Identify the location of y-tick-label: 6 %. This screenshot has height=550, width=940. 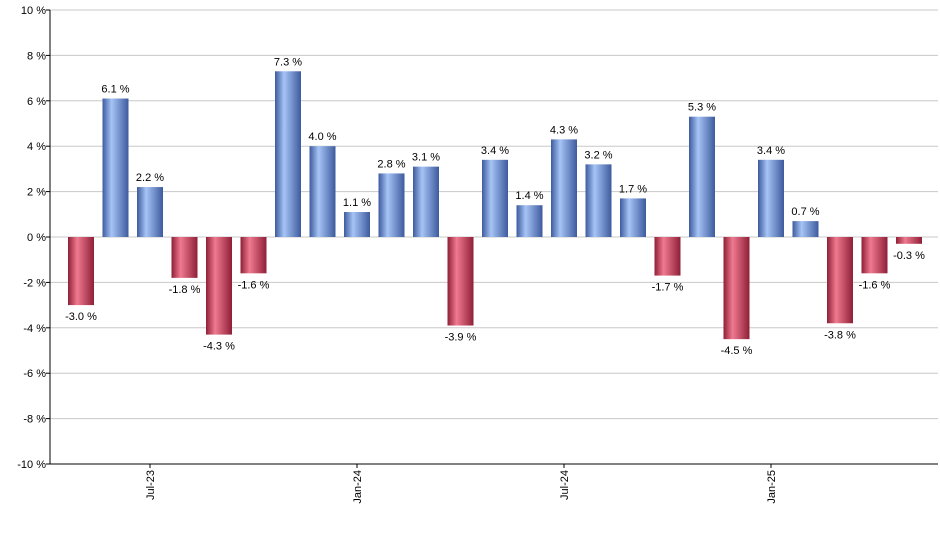
(36, 102).